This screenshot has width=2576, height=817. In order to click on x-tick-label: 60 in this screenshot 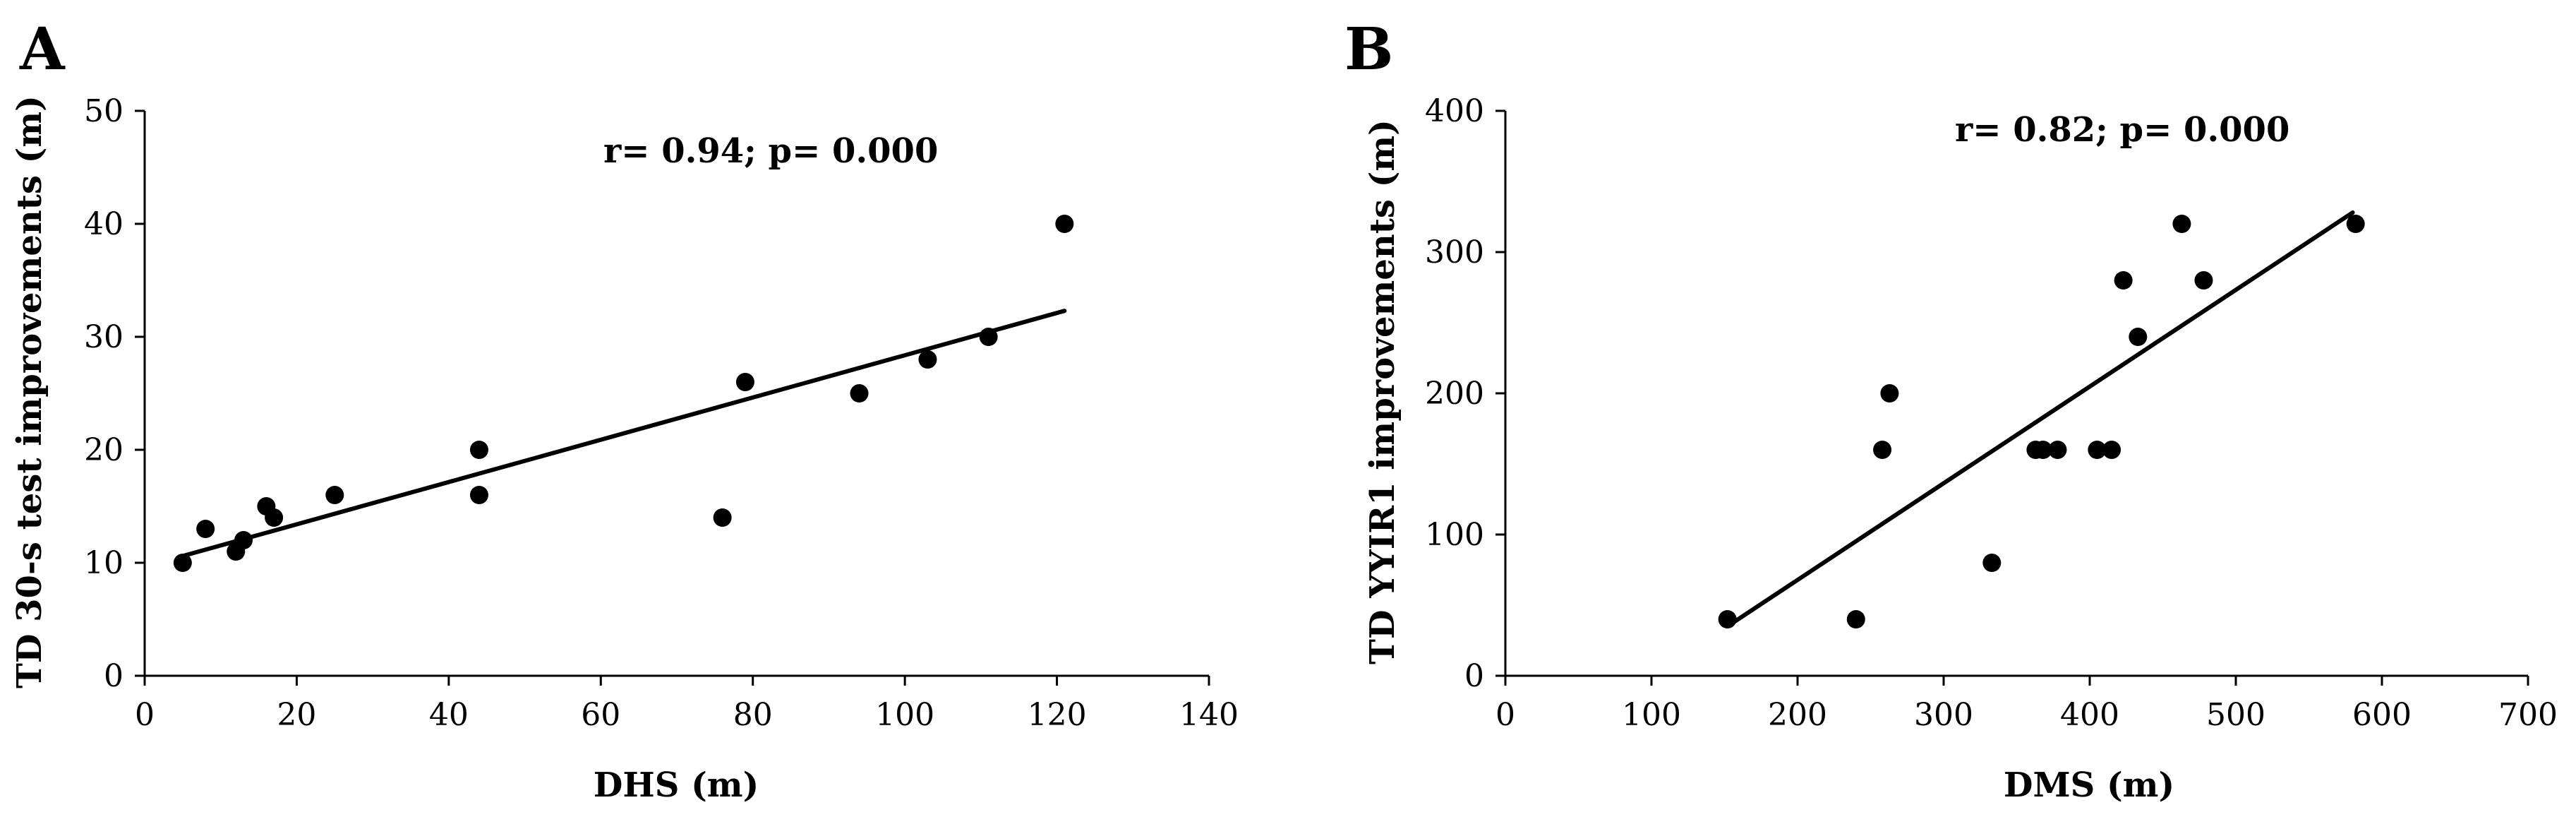, I will do `click(600, 715)`.